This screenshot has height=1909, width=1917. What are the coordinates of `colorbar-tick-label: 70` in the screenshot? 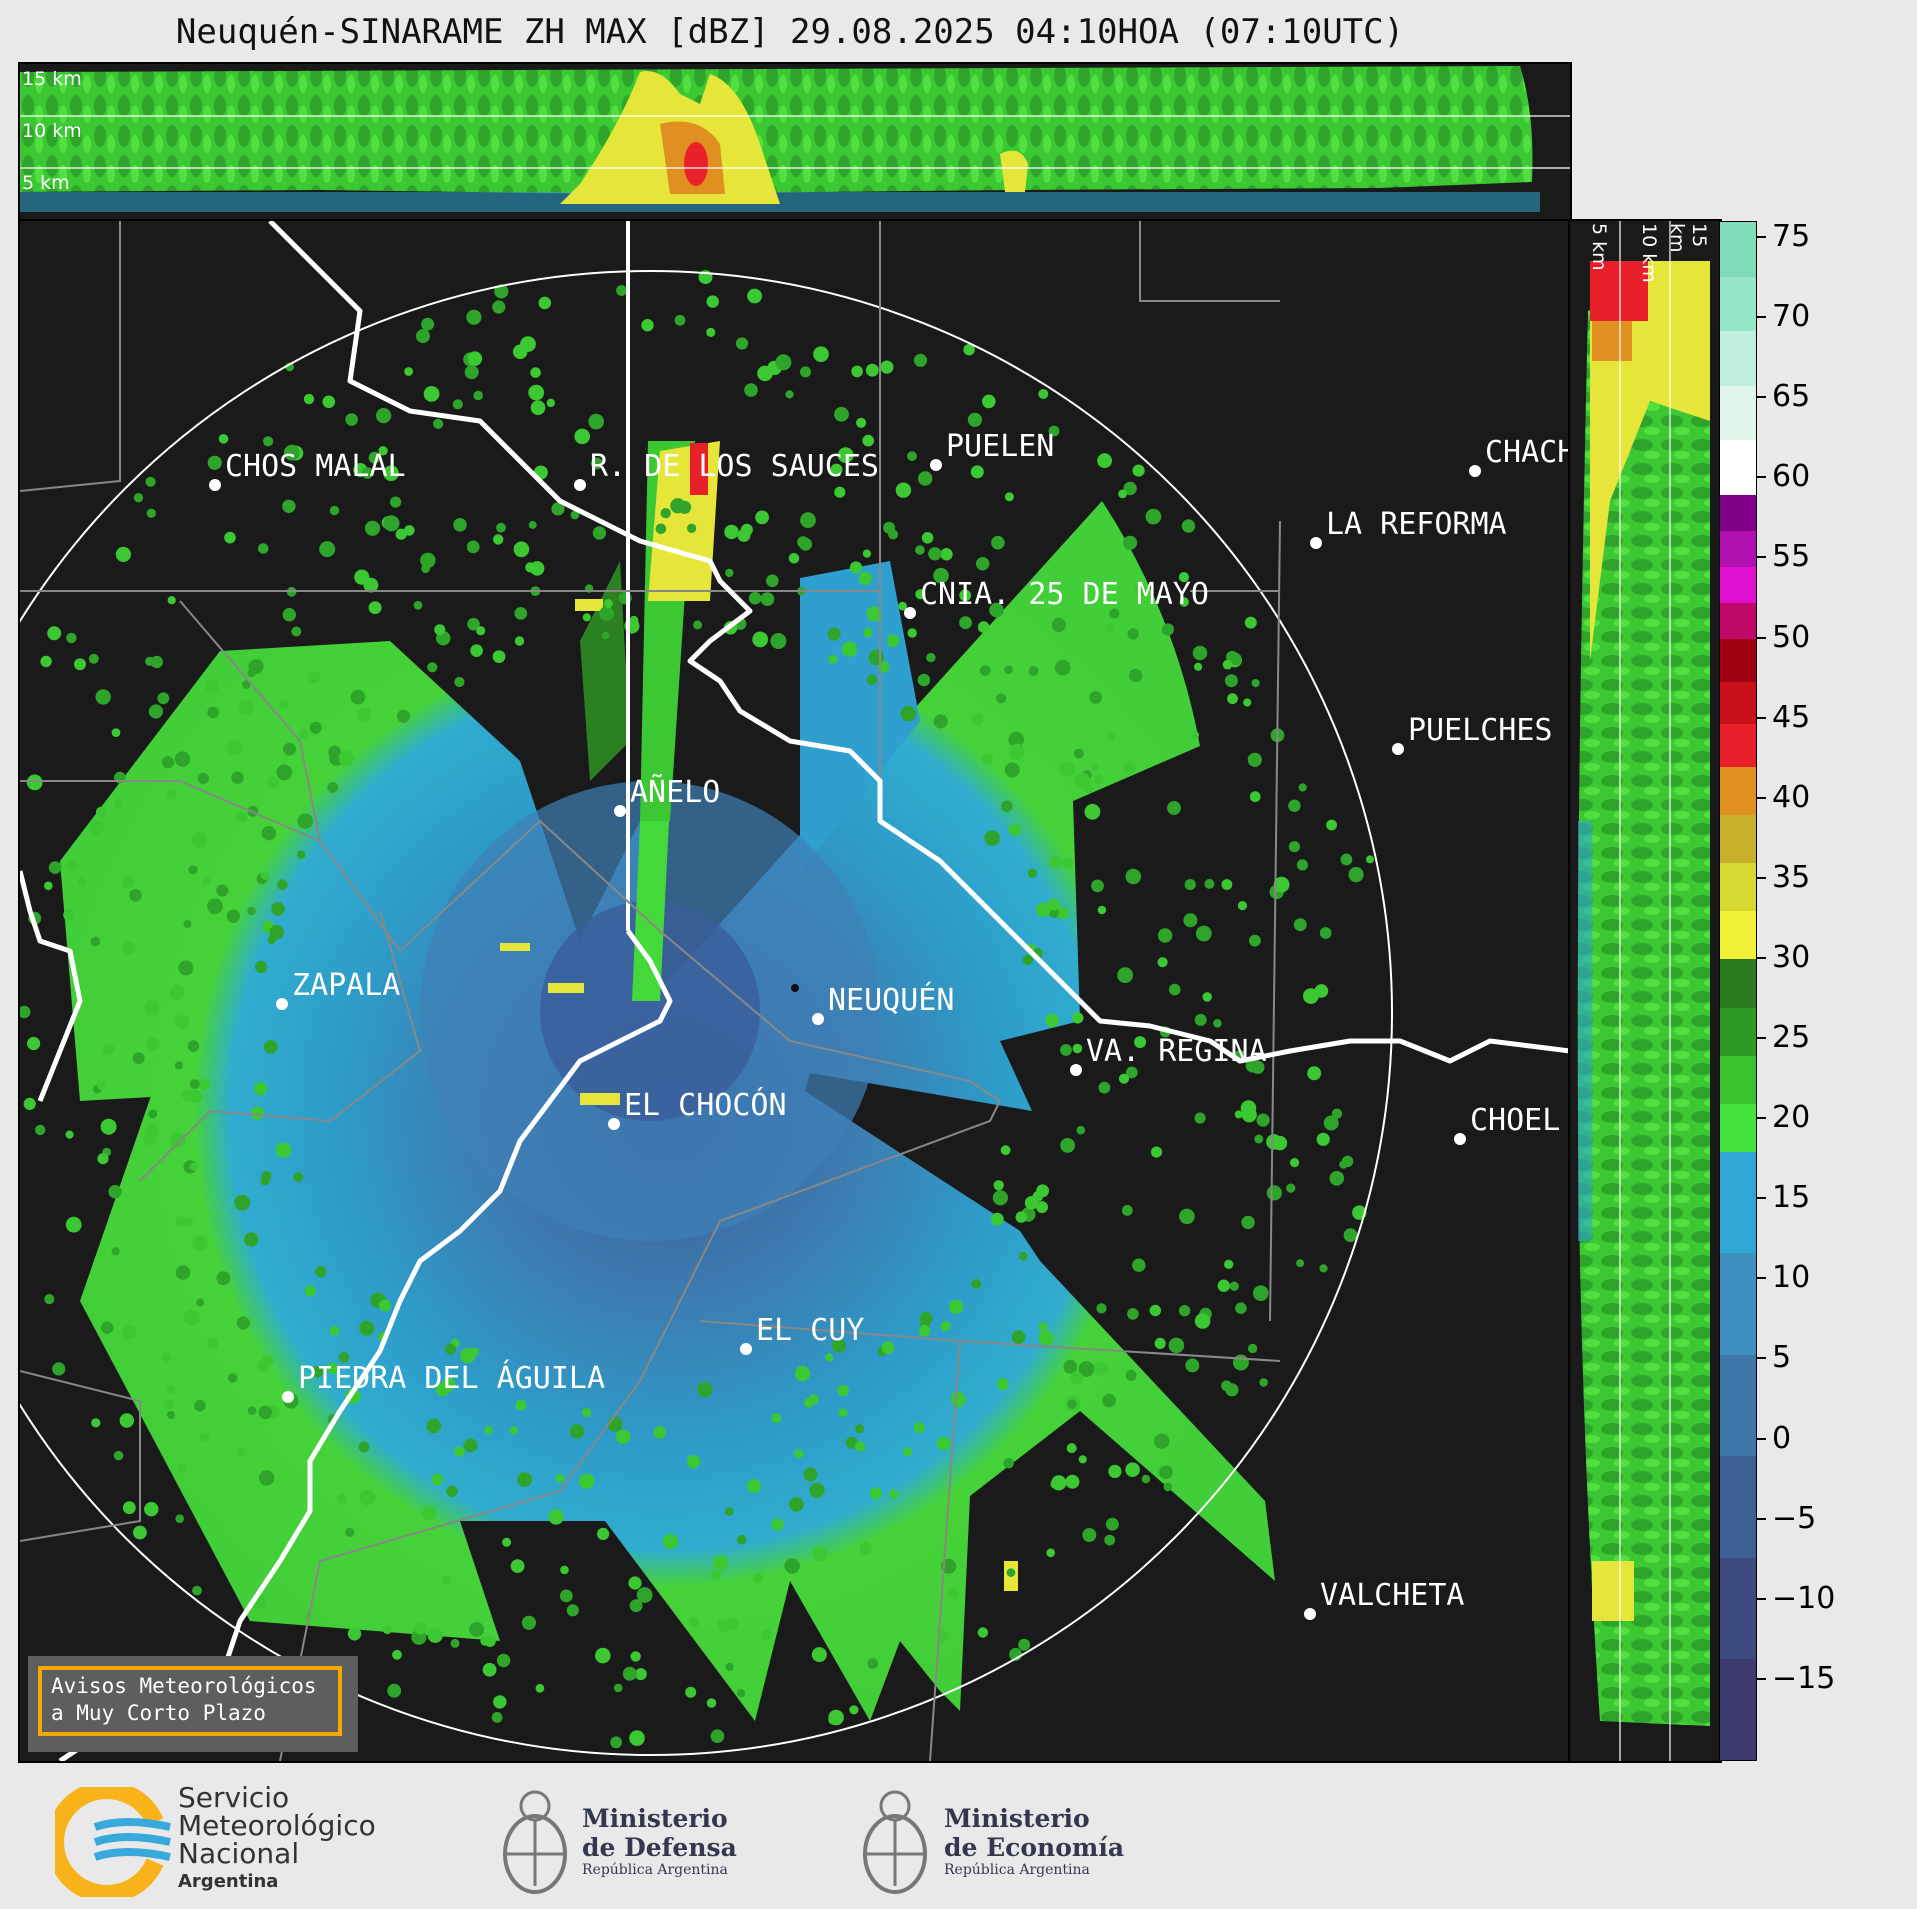 It's located at (1791, 317).